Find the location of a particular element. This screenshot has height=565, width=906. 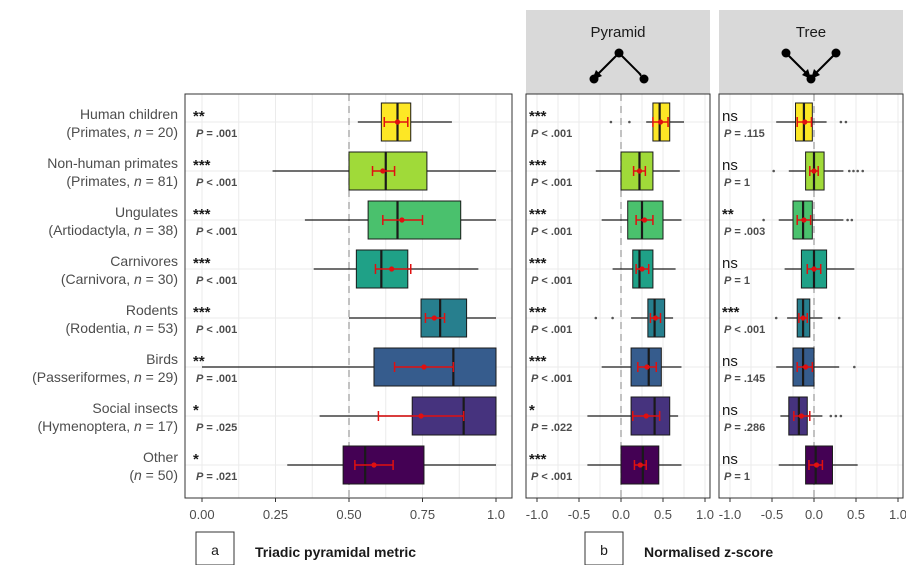

category-name: Carnivores is located at coordinates (144, 261).